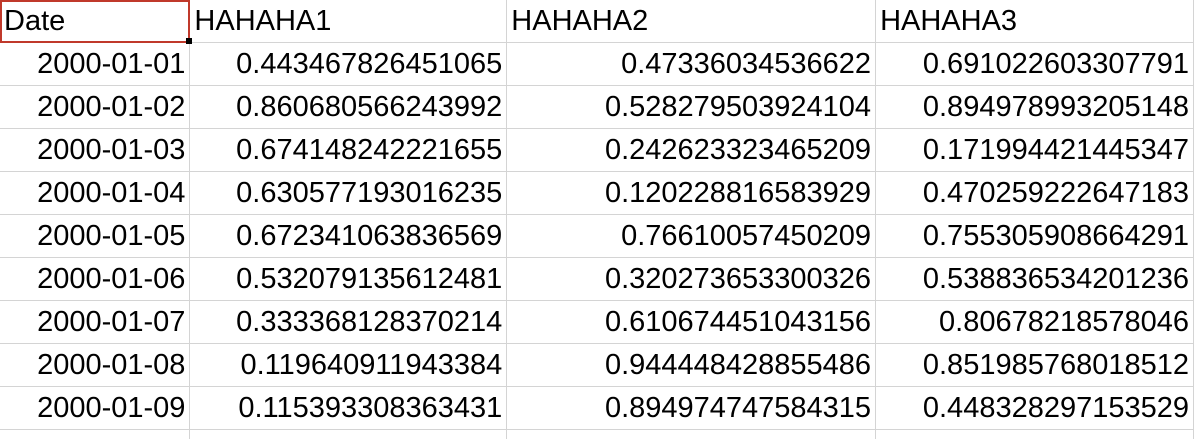 This screenshot has height=439, width=1194. What do you see at coordinates (95, 408) in the screenshot?
I see `date-cell: 2000-01-09` at bounding box center [95, 408].